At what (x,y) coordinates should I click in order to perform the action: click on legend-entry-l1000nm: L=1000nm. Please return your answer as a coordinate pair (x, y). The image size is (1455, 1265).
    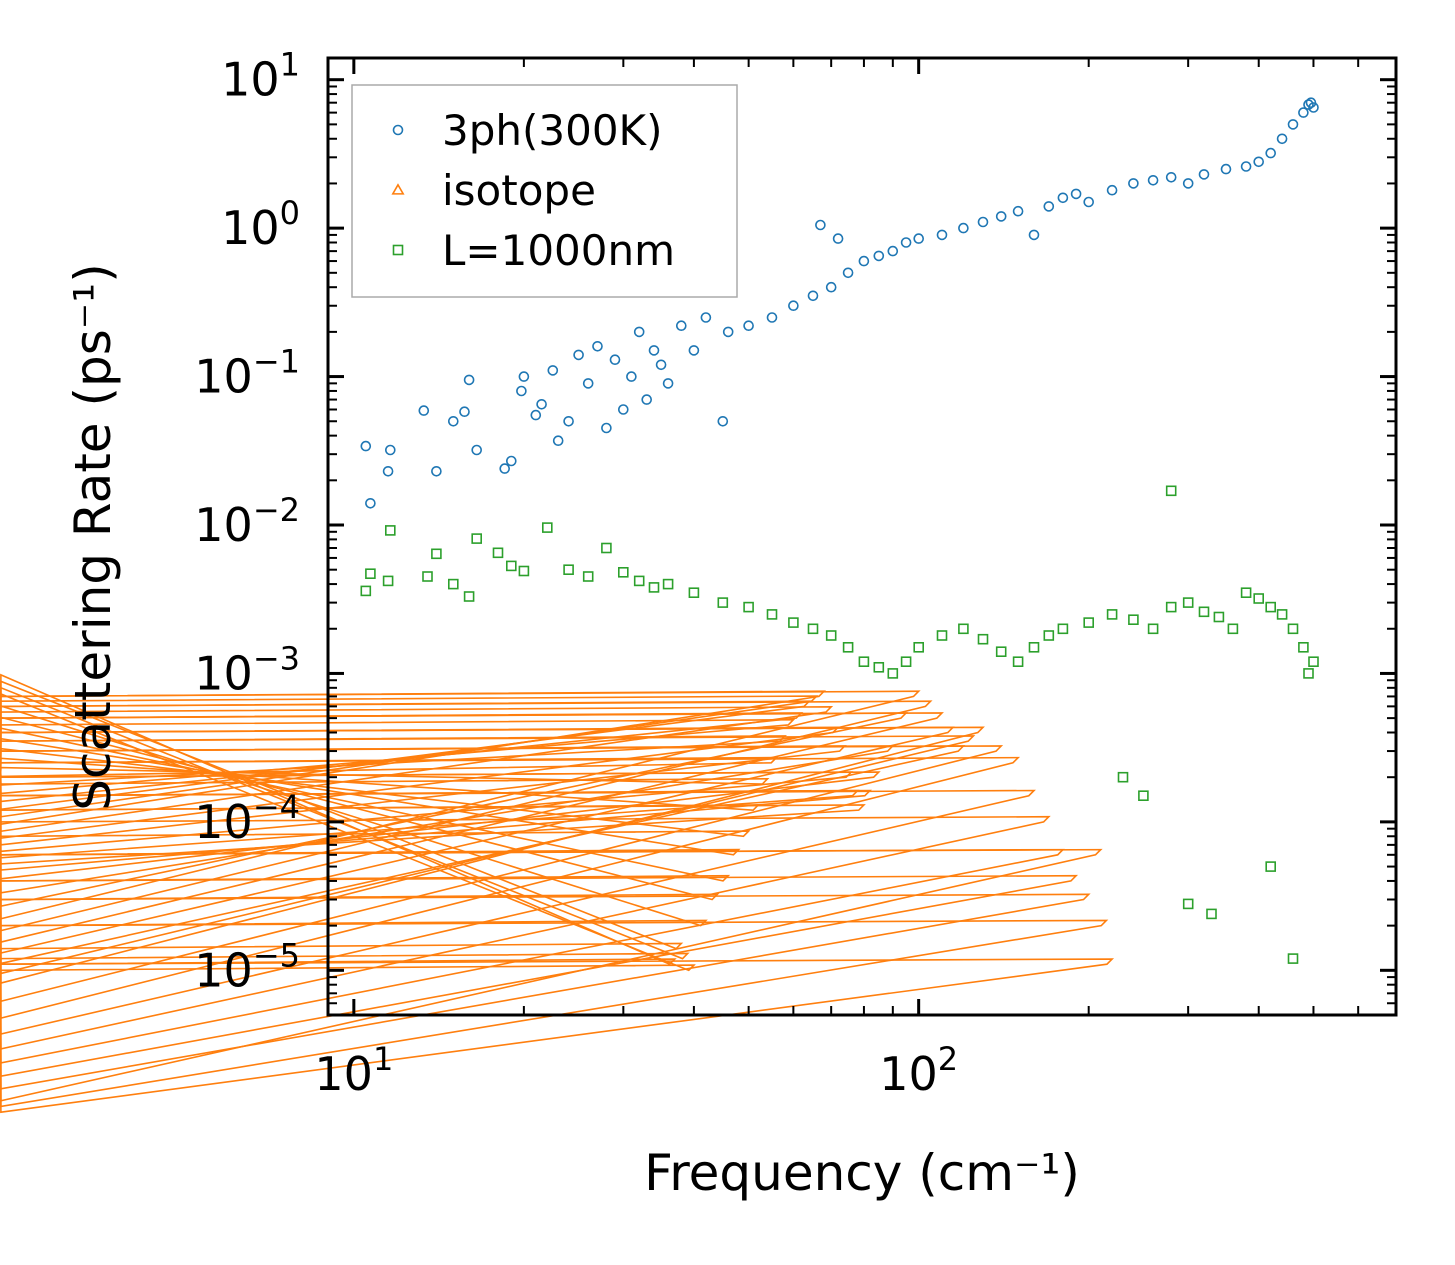
    Looking at the image, I should click on (533, 250).